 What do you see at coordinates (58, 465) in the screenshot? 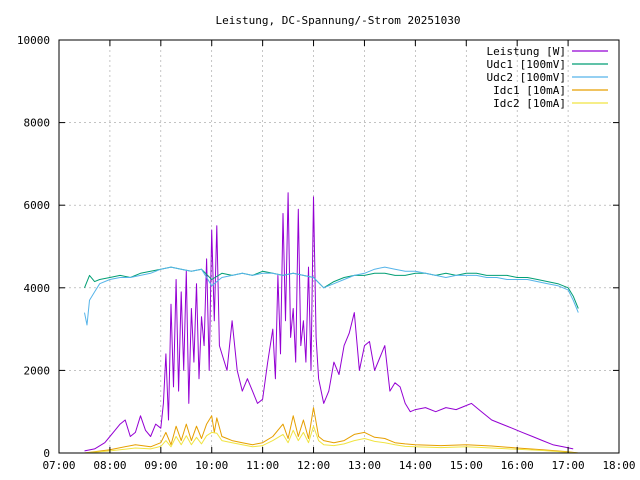
I see `x-tick-label: 07:00` at bounding box center [58, 465].